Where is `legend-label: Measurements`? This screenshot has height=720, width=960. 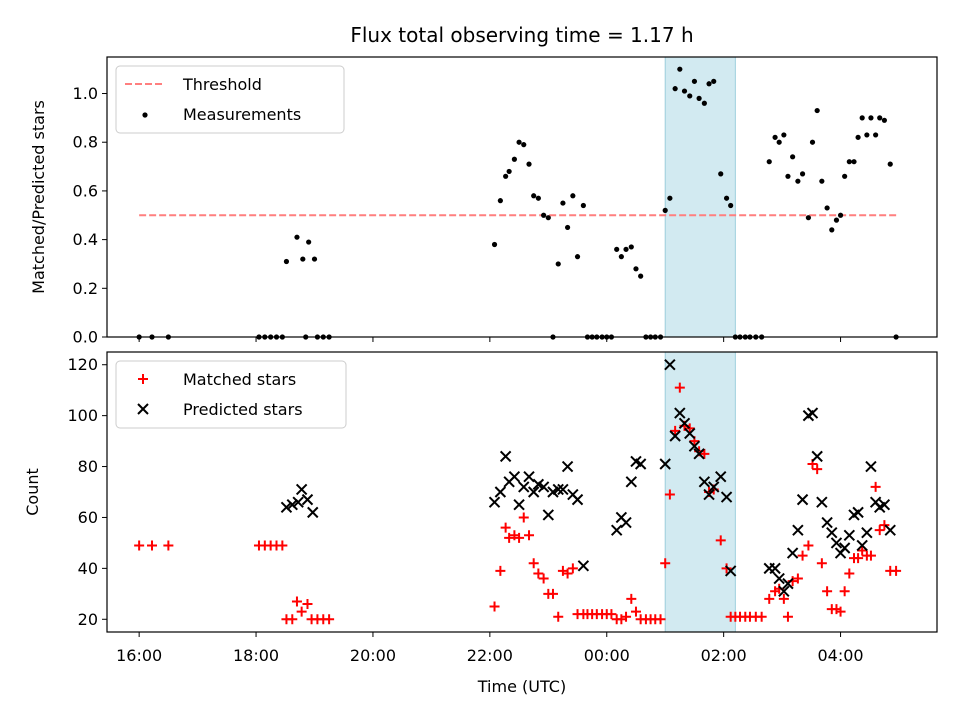
legend-label: Measurements is located at coordinates (242, 114).